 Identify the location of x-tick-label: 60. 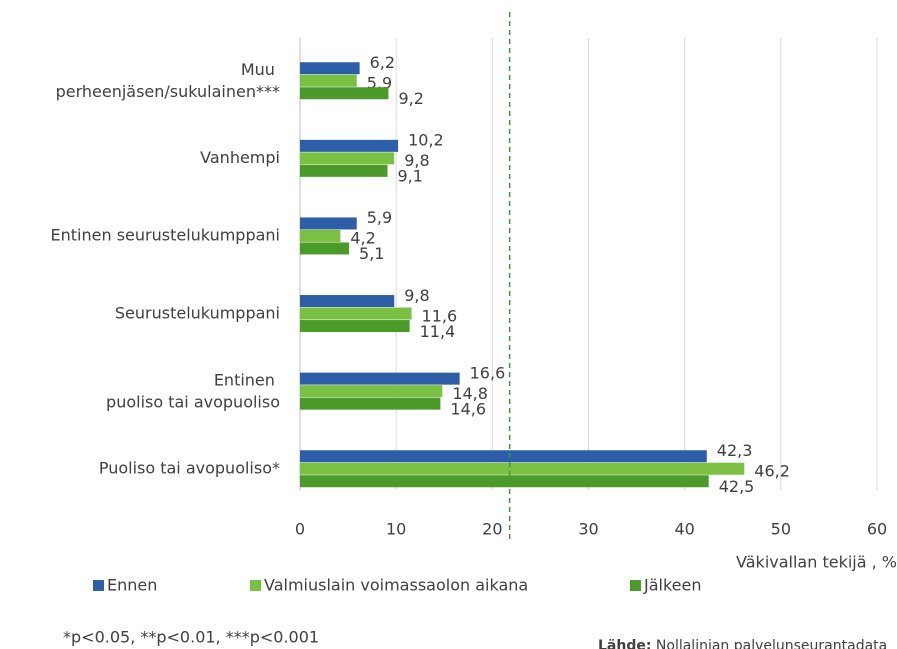
(877, 529).